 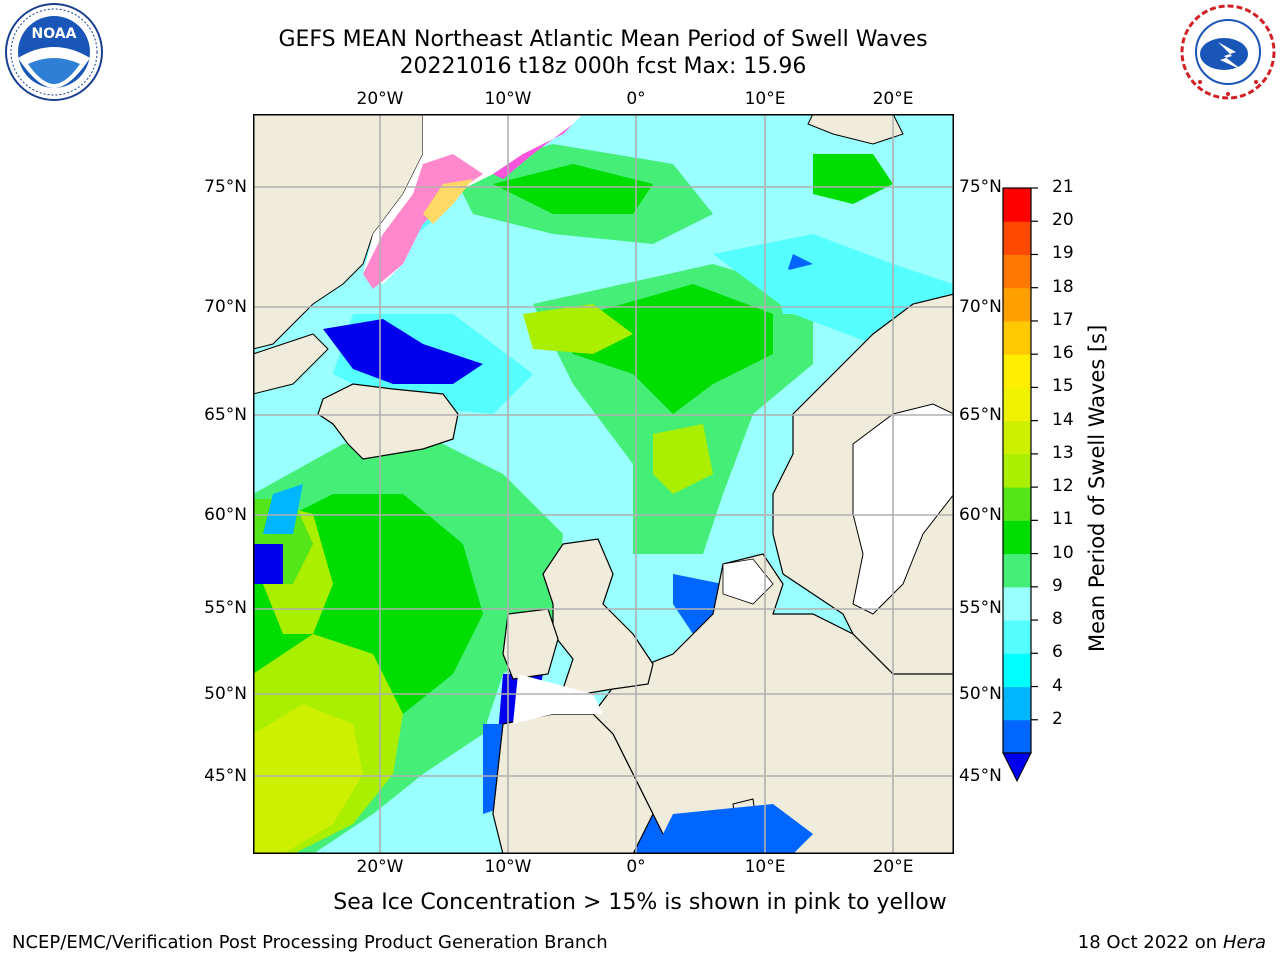 I want to click on great-britain-landmass, so click(x=598, y=616).